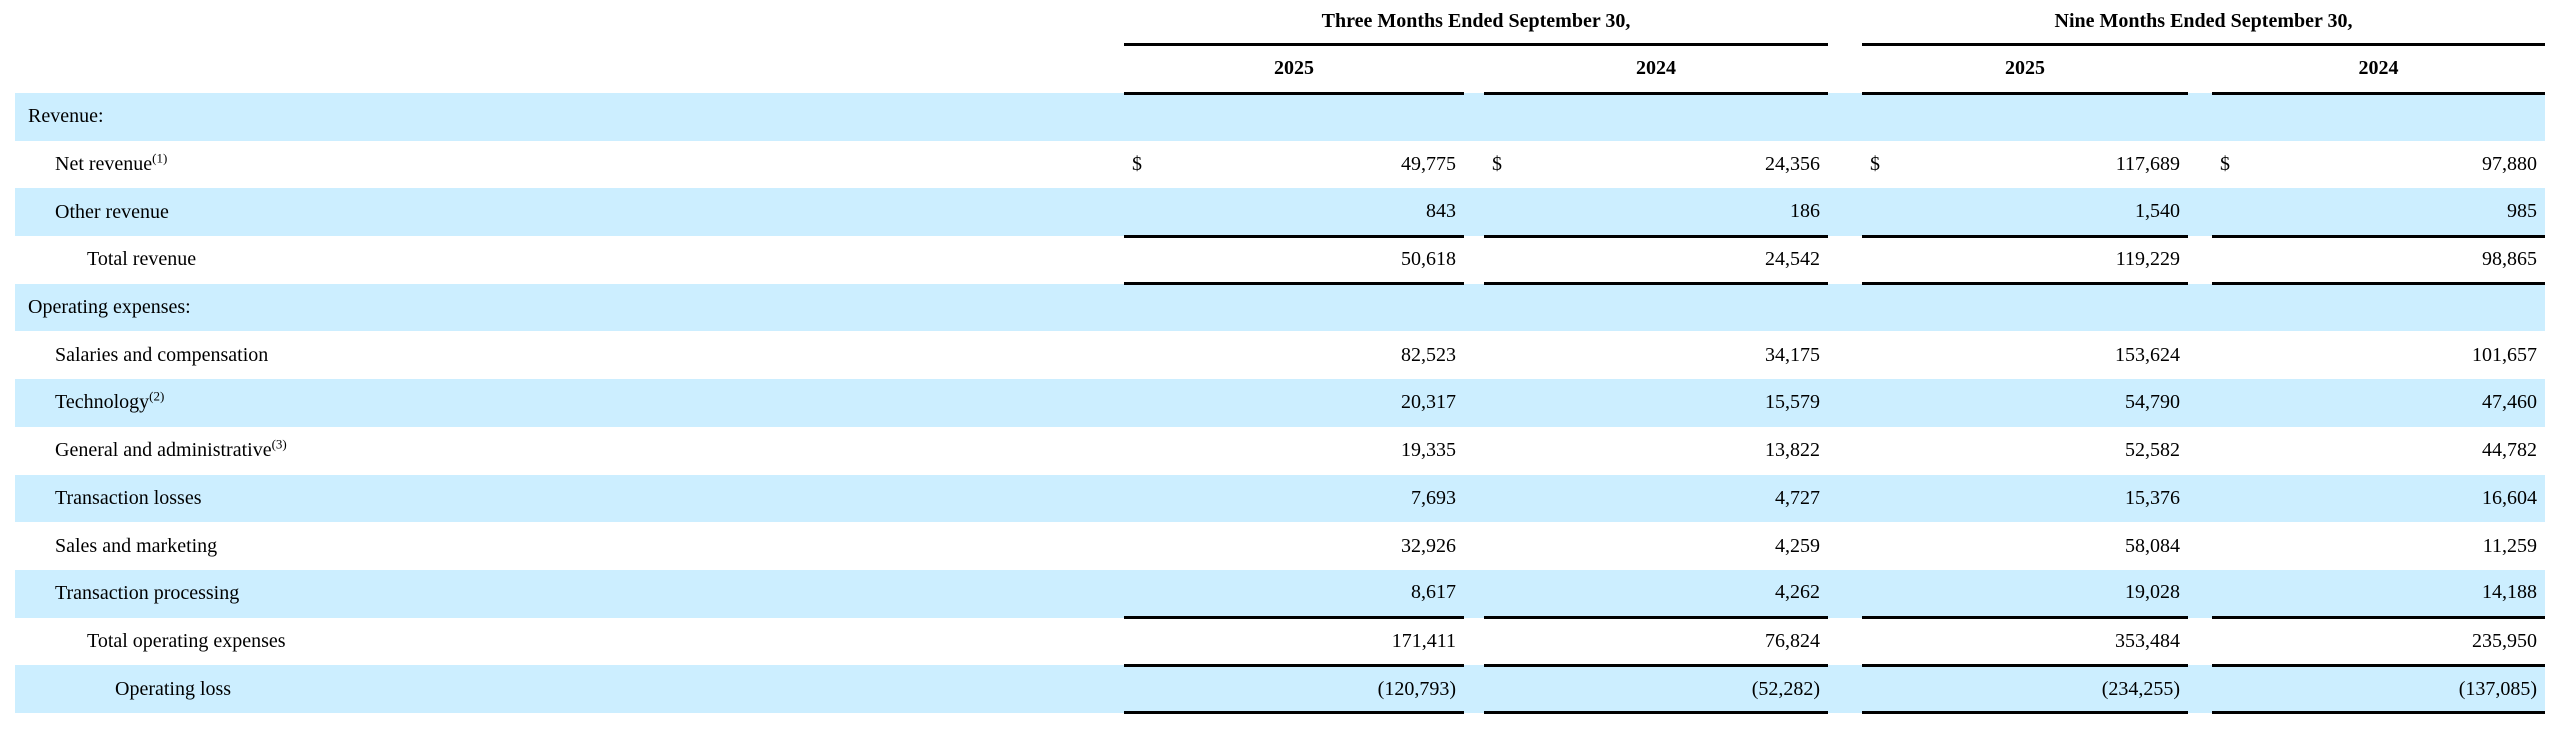 The height and width of the screenshot is (733, 2574). I want to click on value-cell: 16,604, so click(2378, 499).